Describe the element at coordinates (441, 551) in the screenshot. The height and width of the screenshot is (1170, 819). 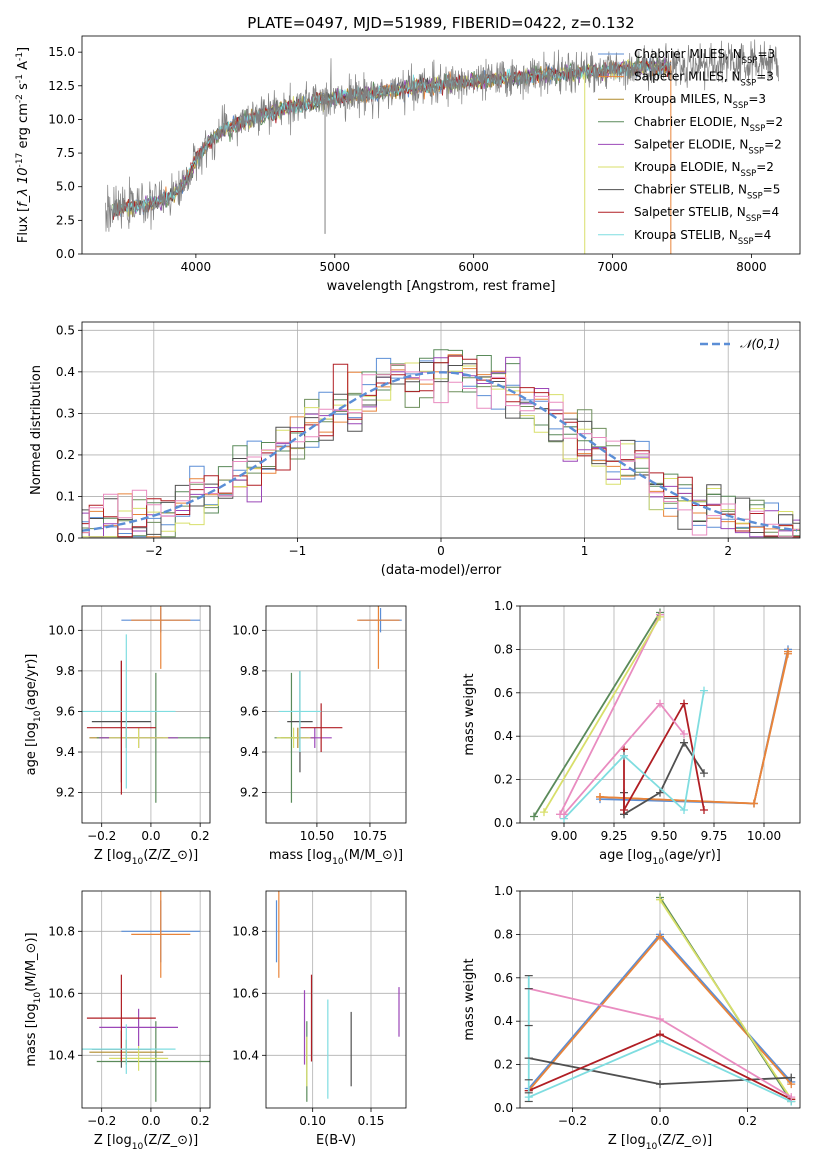
I see `x-tick-label: 0` at that location.